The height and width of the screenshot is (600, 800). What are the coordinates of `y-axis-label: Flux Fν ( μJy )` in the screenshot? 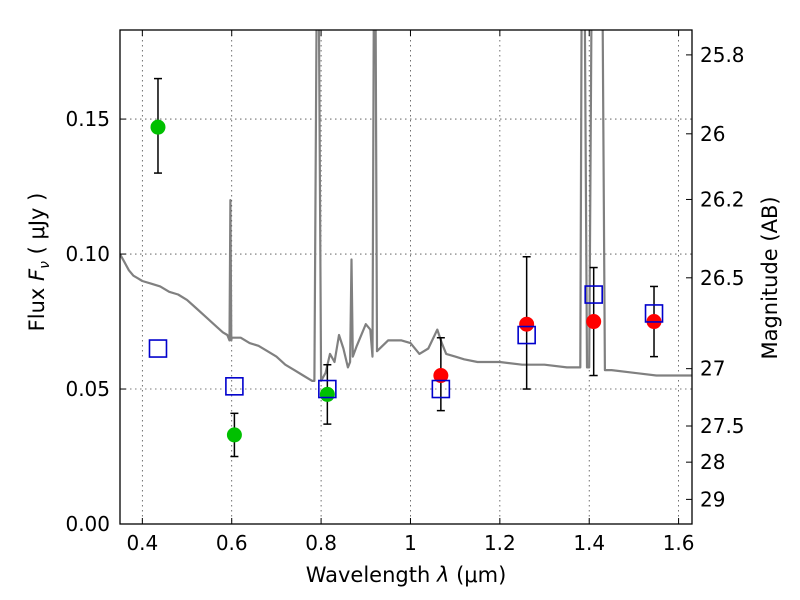 It's located at (39, 262).